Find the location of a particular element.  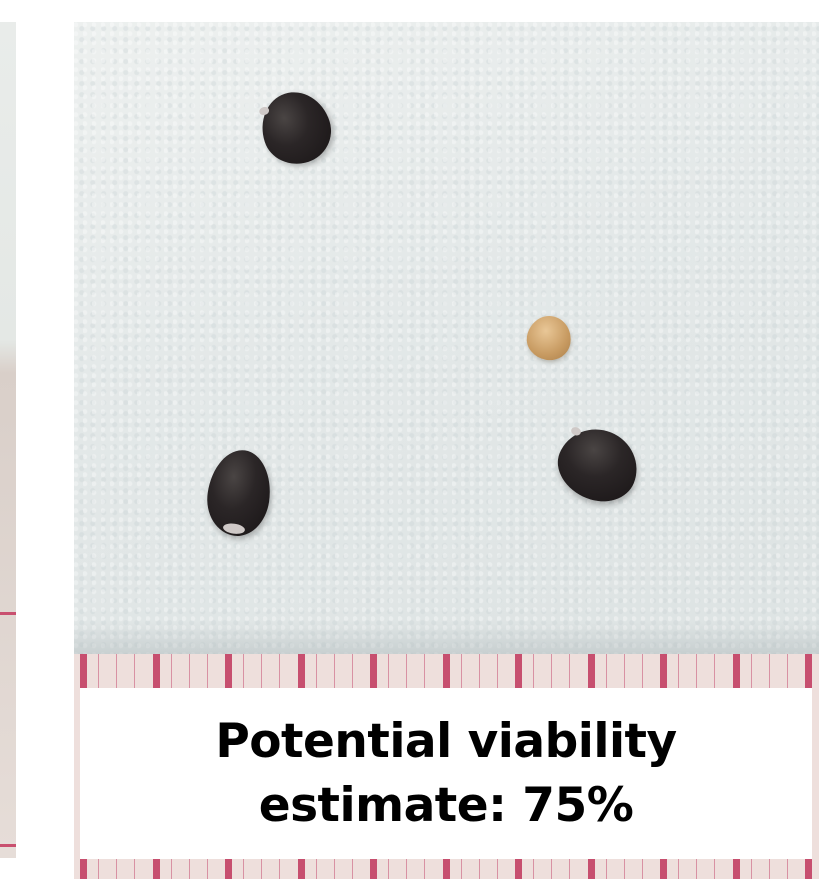

caption-line-1: Potential viability is located at coordinates (446, 741).